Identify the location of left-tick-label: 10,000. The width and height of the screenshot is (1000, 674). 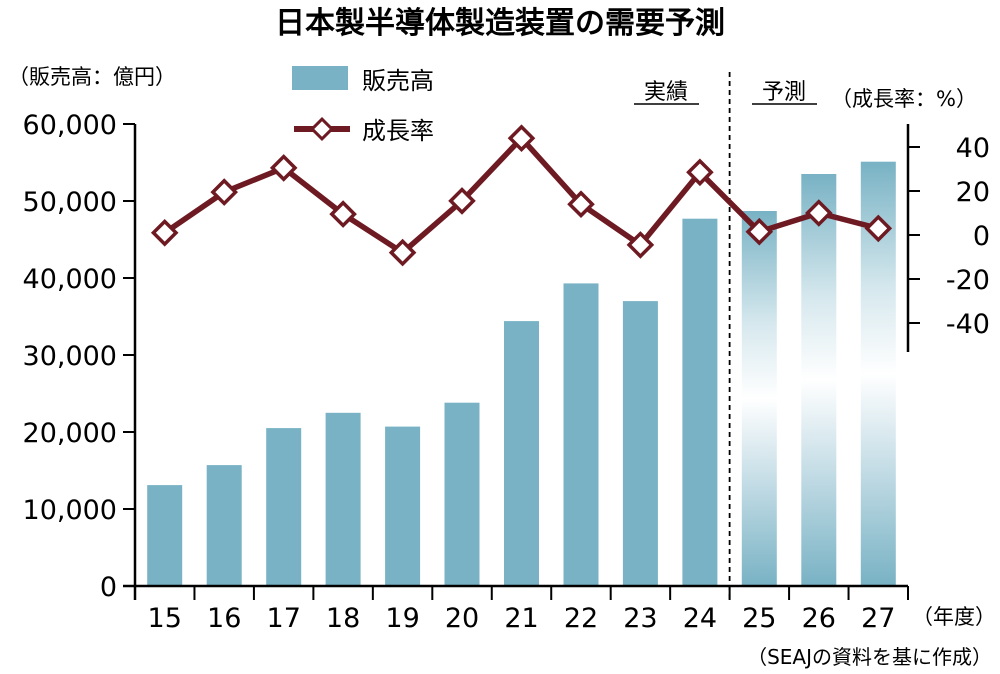
(70, 510).